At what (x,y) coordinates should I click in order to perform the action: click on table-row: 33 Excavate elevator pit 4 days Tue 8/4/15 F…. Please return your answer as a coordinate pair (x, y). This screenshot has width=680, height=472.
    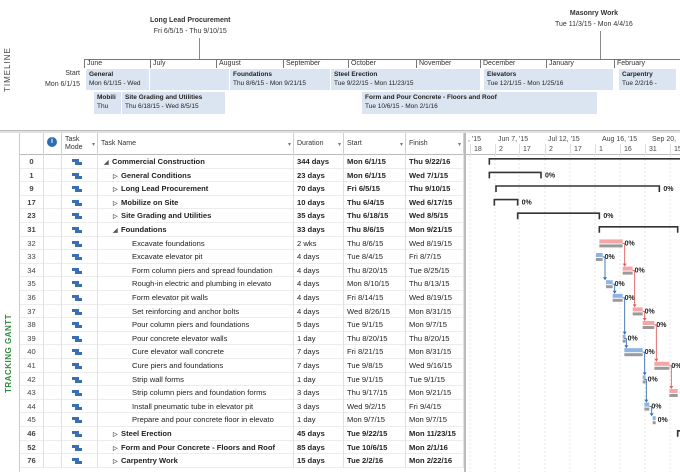
    Looking at the image, I should click on (242, 257).